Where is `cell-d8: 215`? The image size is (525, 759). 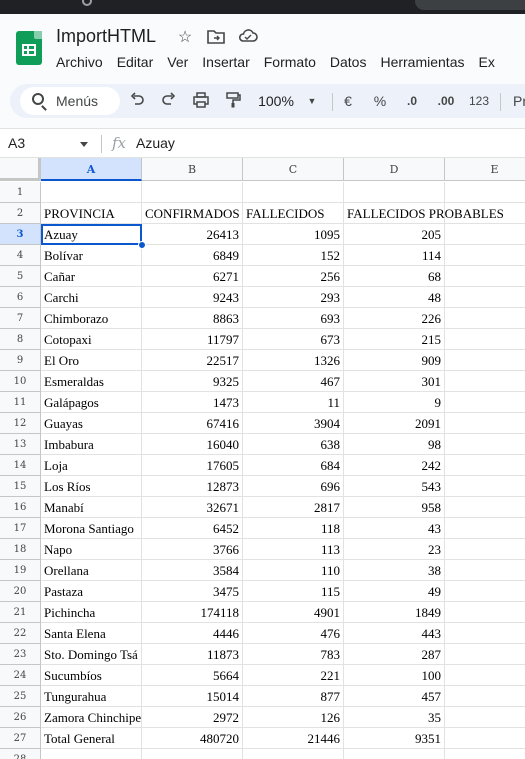 cell-d8: 215 is located at coordinates (394, 339).